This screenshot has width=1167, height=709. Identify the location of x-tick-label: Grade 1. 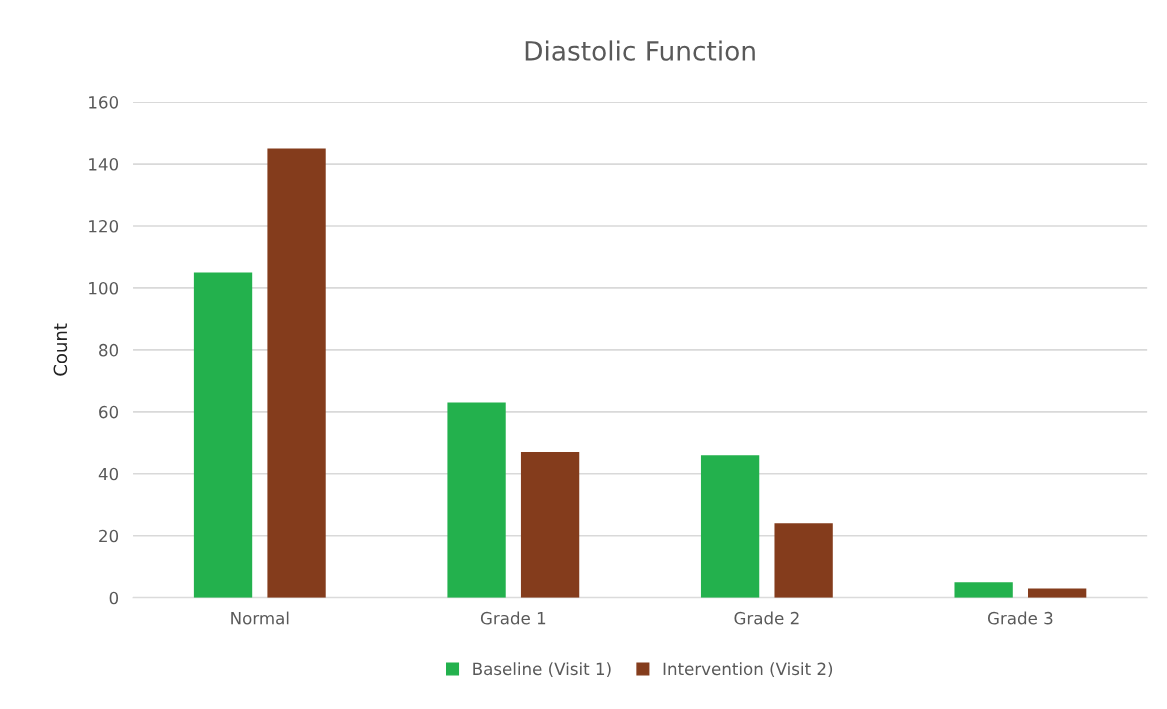
(513, 618).